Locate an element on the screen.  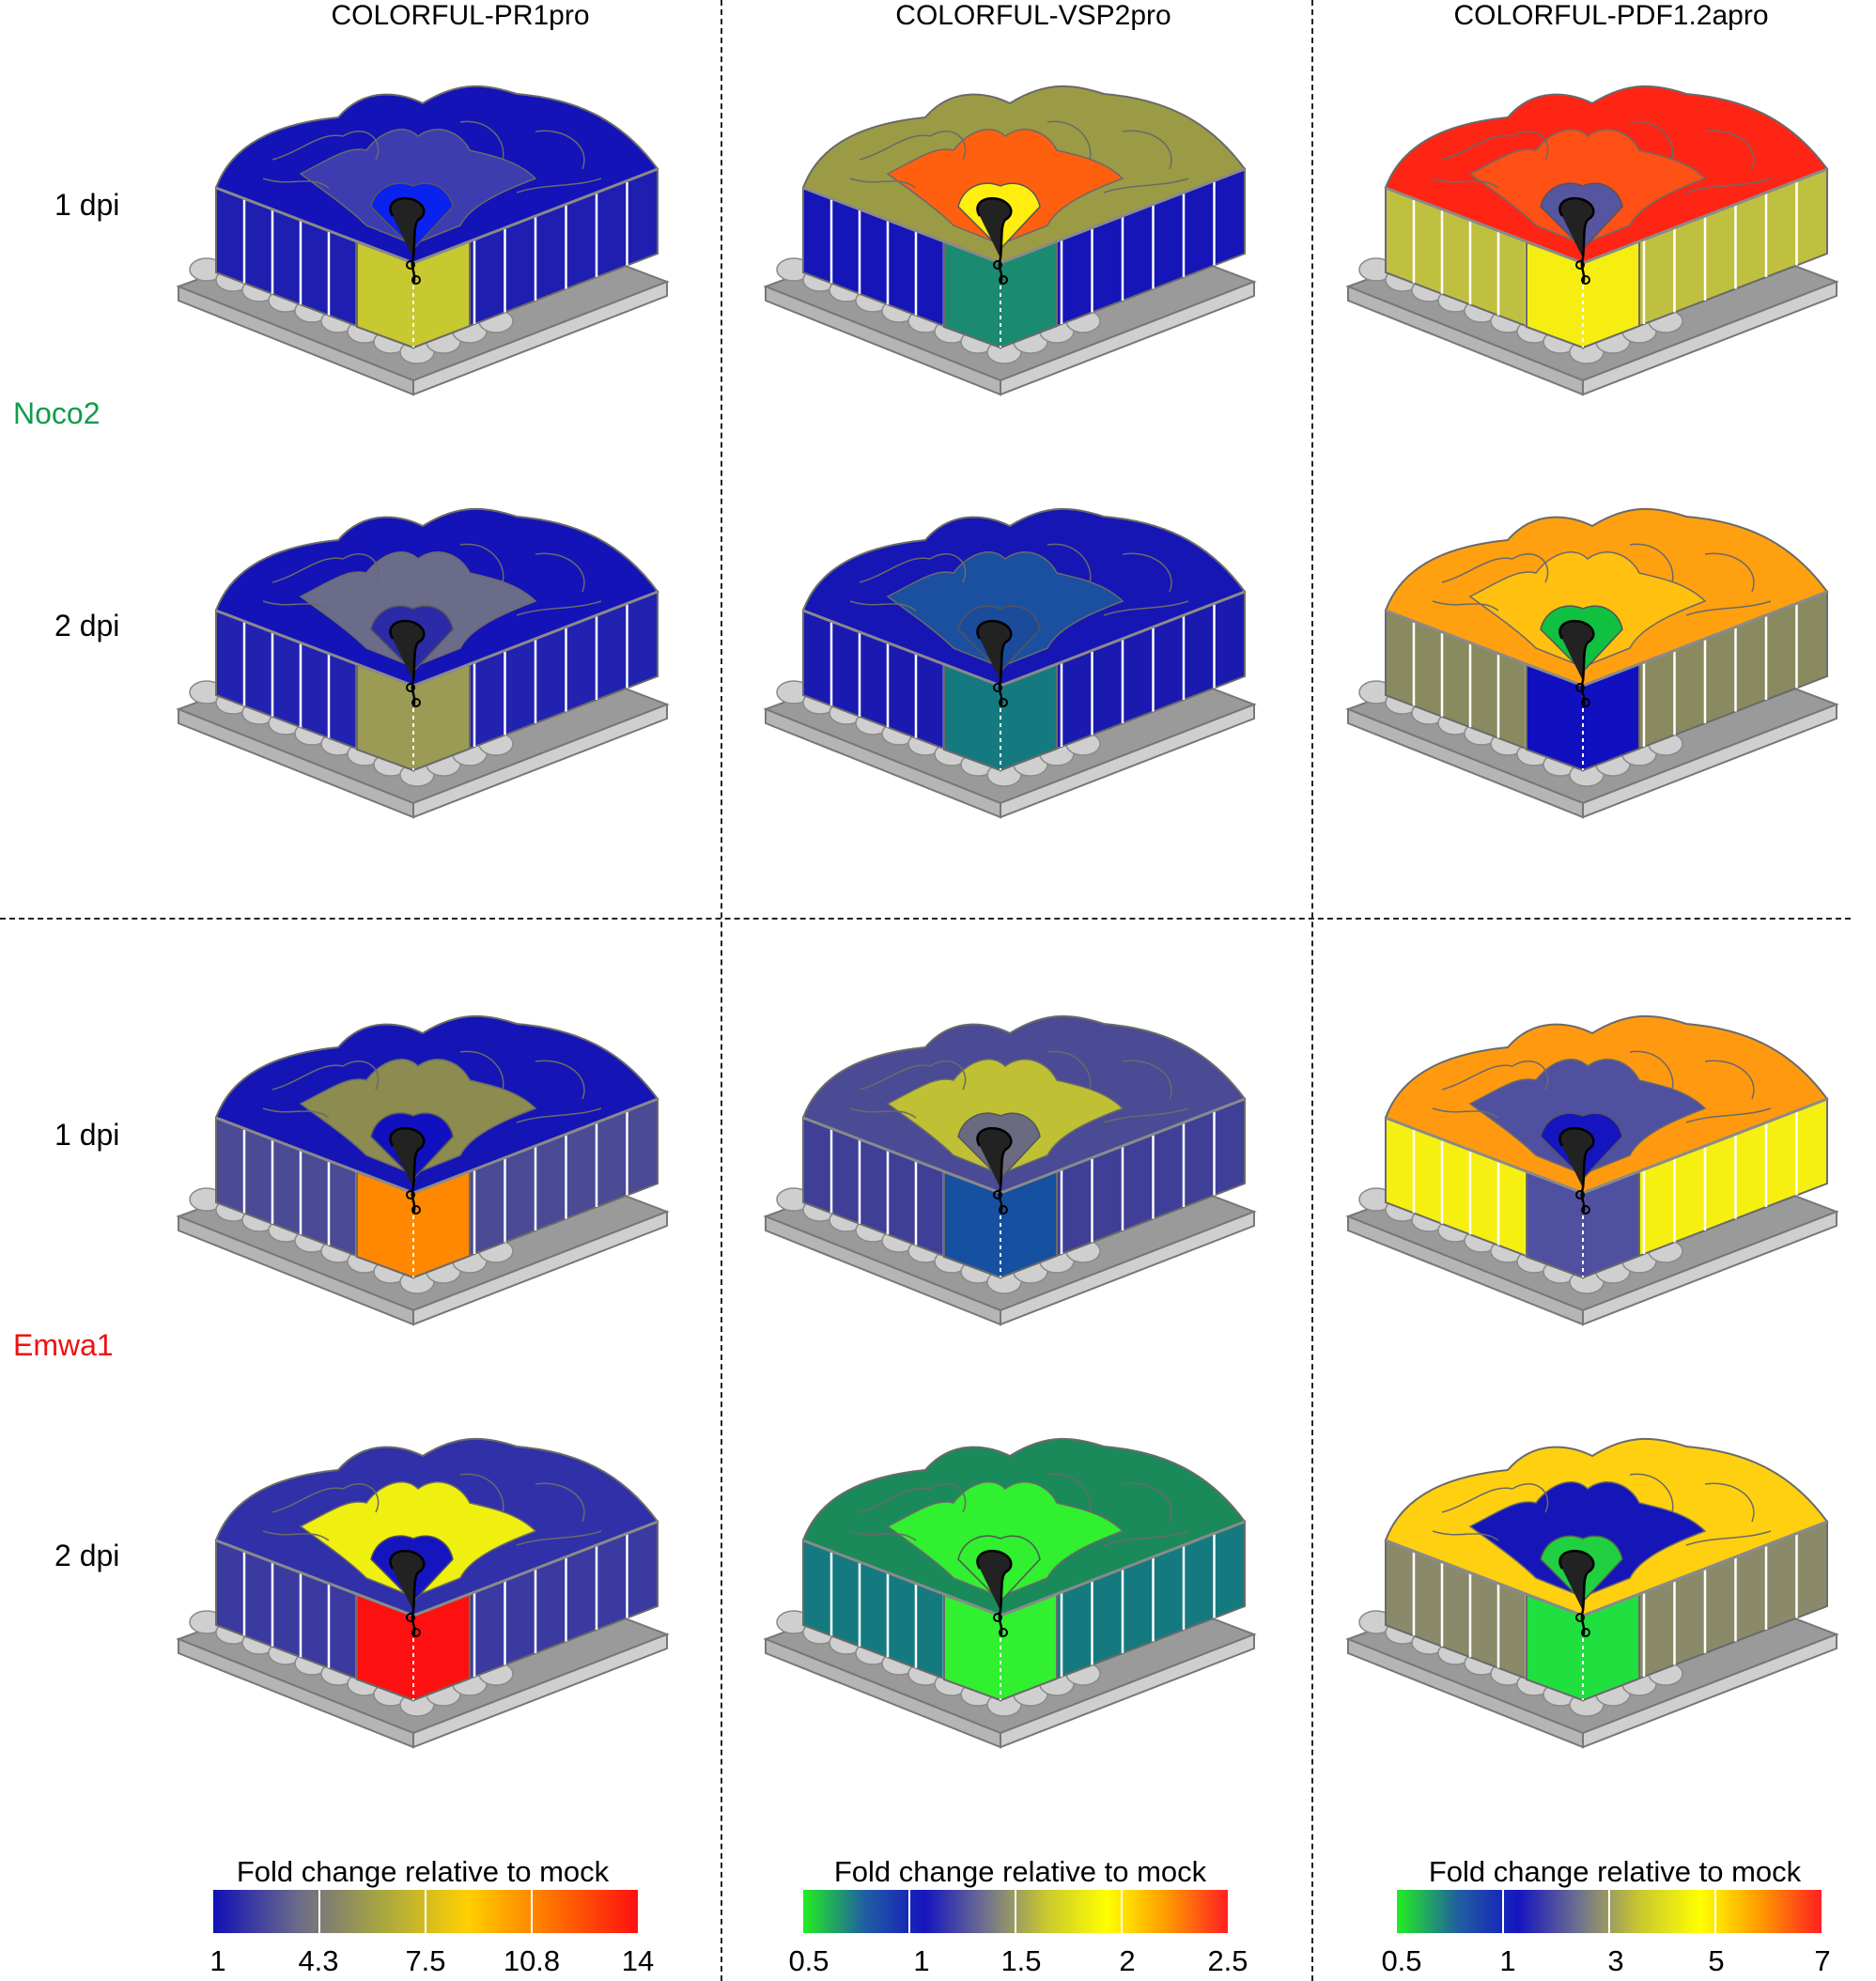
column-title-pr1: COLORFUL-PR1pro is located at coordinates (461, 16).